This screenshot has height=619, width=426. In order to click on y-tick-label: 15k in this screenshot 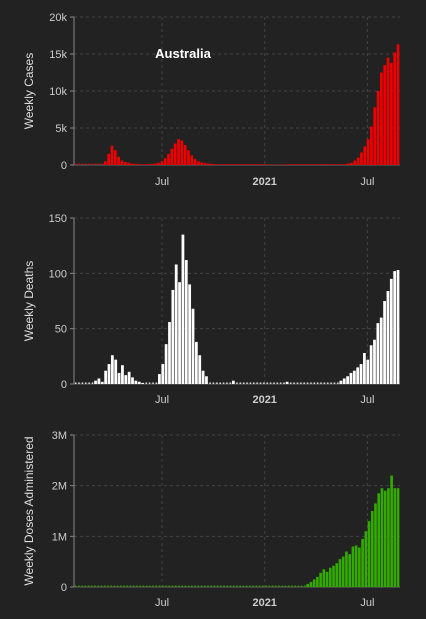, I will do `click(58, 55)`.